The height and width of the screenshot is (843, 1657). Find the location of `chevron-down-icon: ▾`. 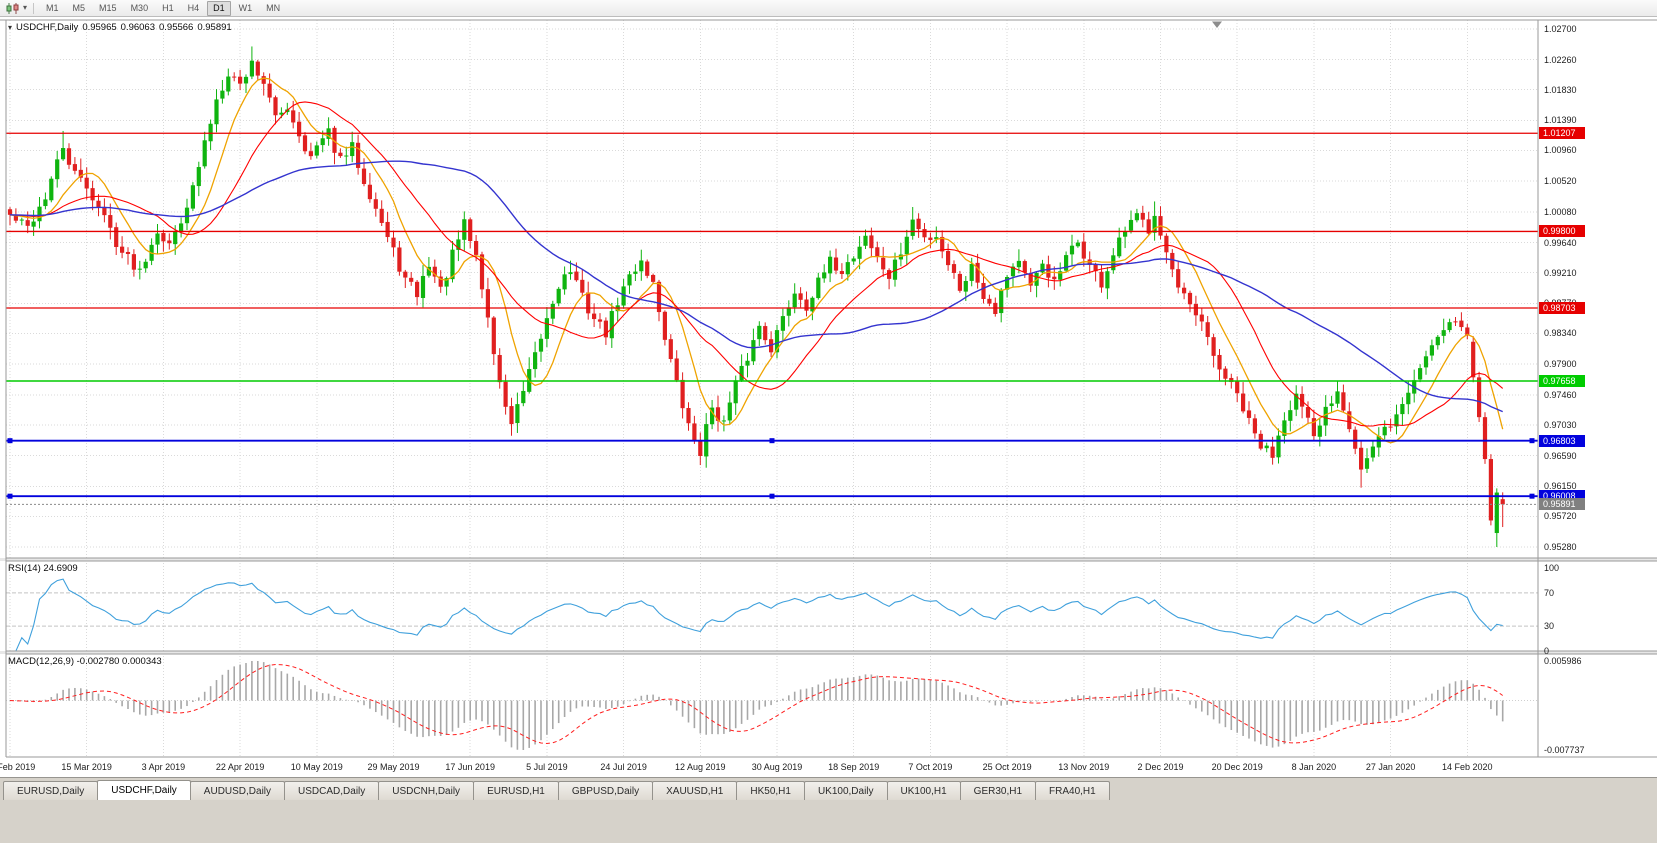

chevron-down-icon: ▾ is located at coordinates (25, 7).